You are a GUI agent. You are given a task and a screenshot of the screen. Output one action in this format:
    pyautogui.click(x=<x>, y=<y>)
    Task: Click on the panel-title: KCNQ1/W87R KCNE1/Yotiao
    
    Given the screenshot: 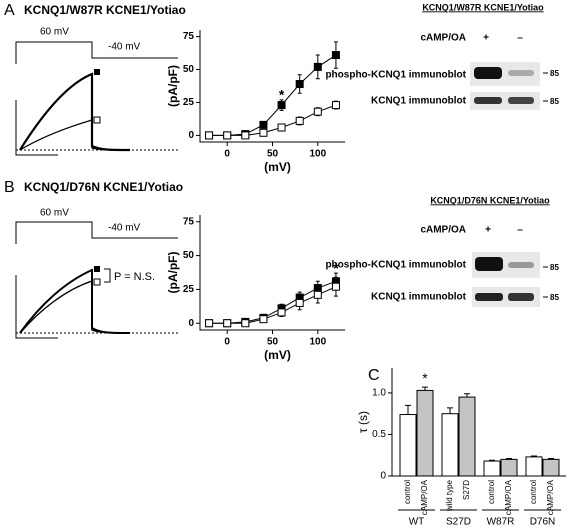 What is the action you would take?
    pyautogui.click(x=105, y=10)
    